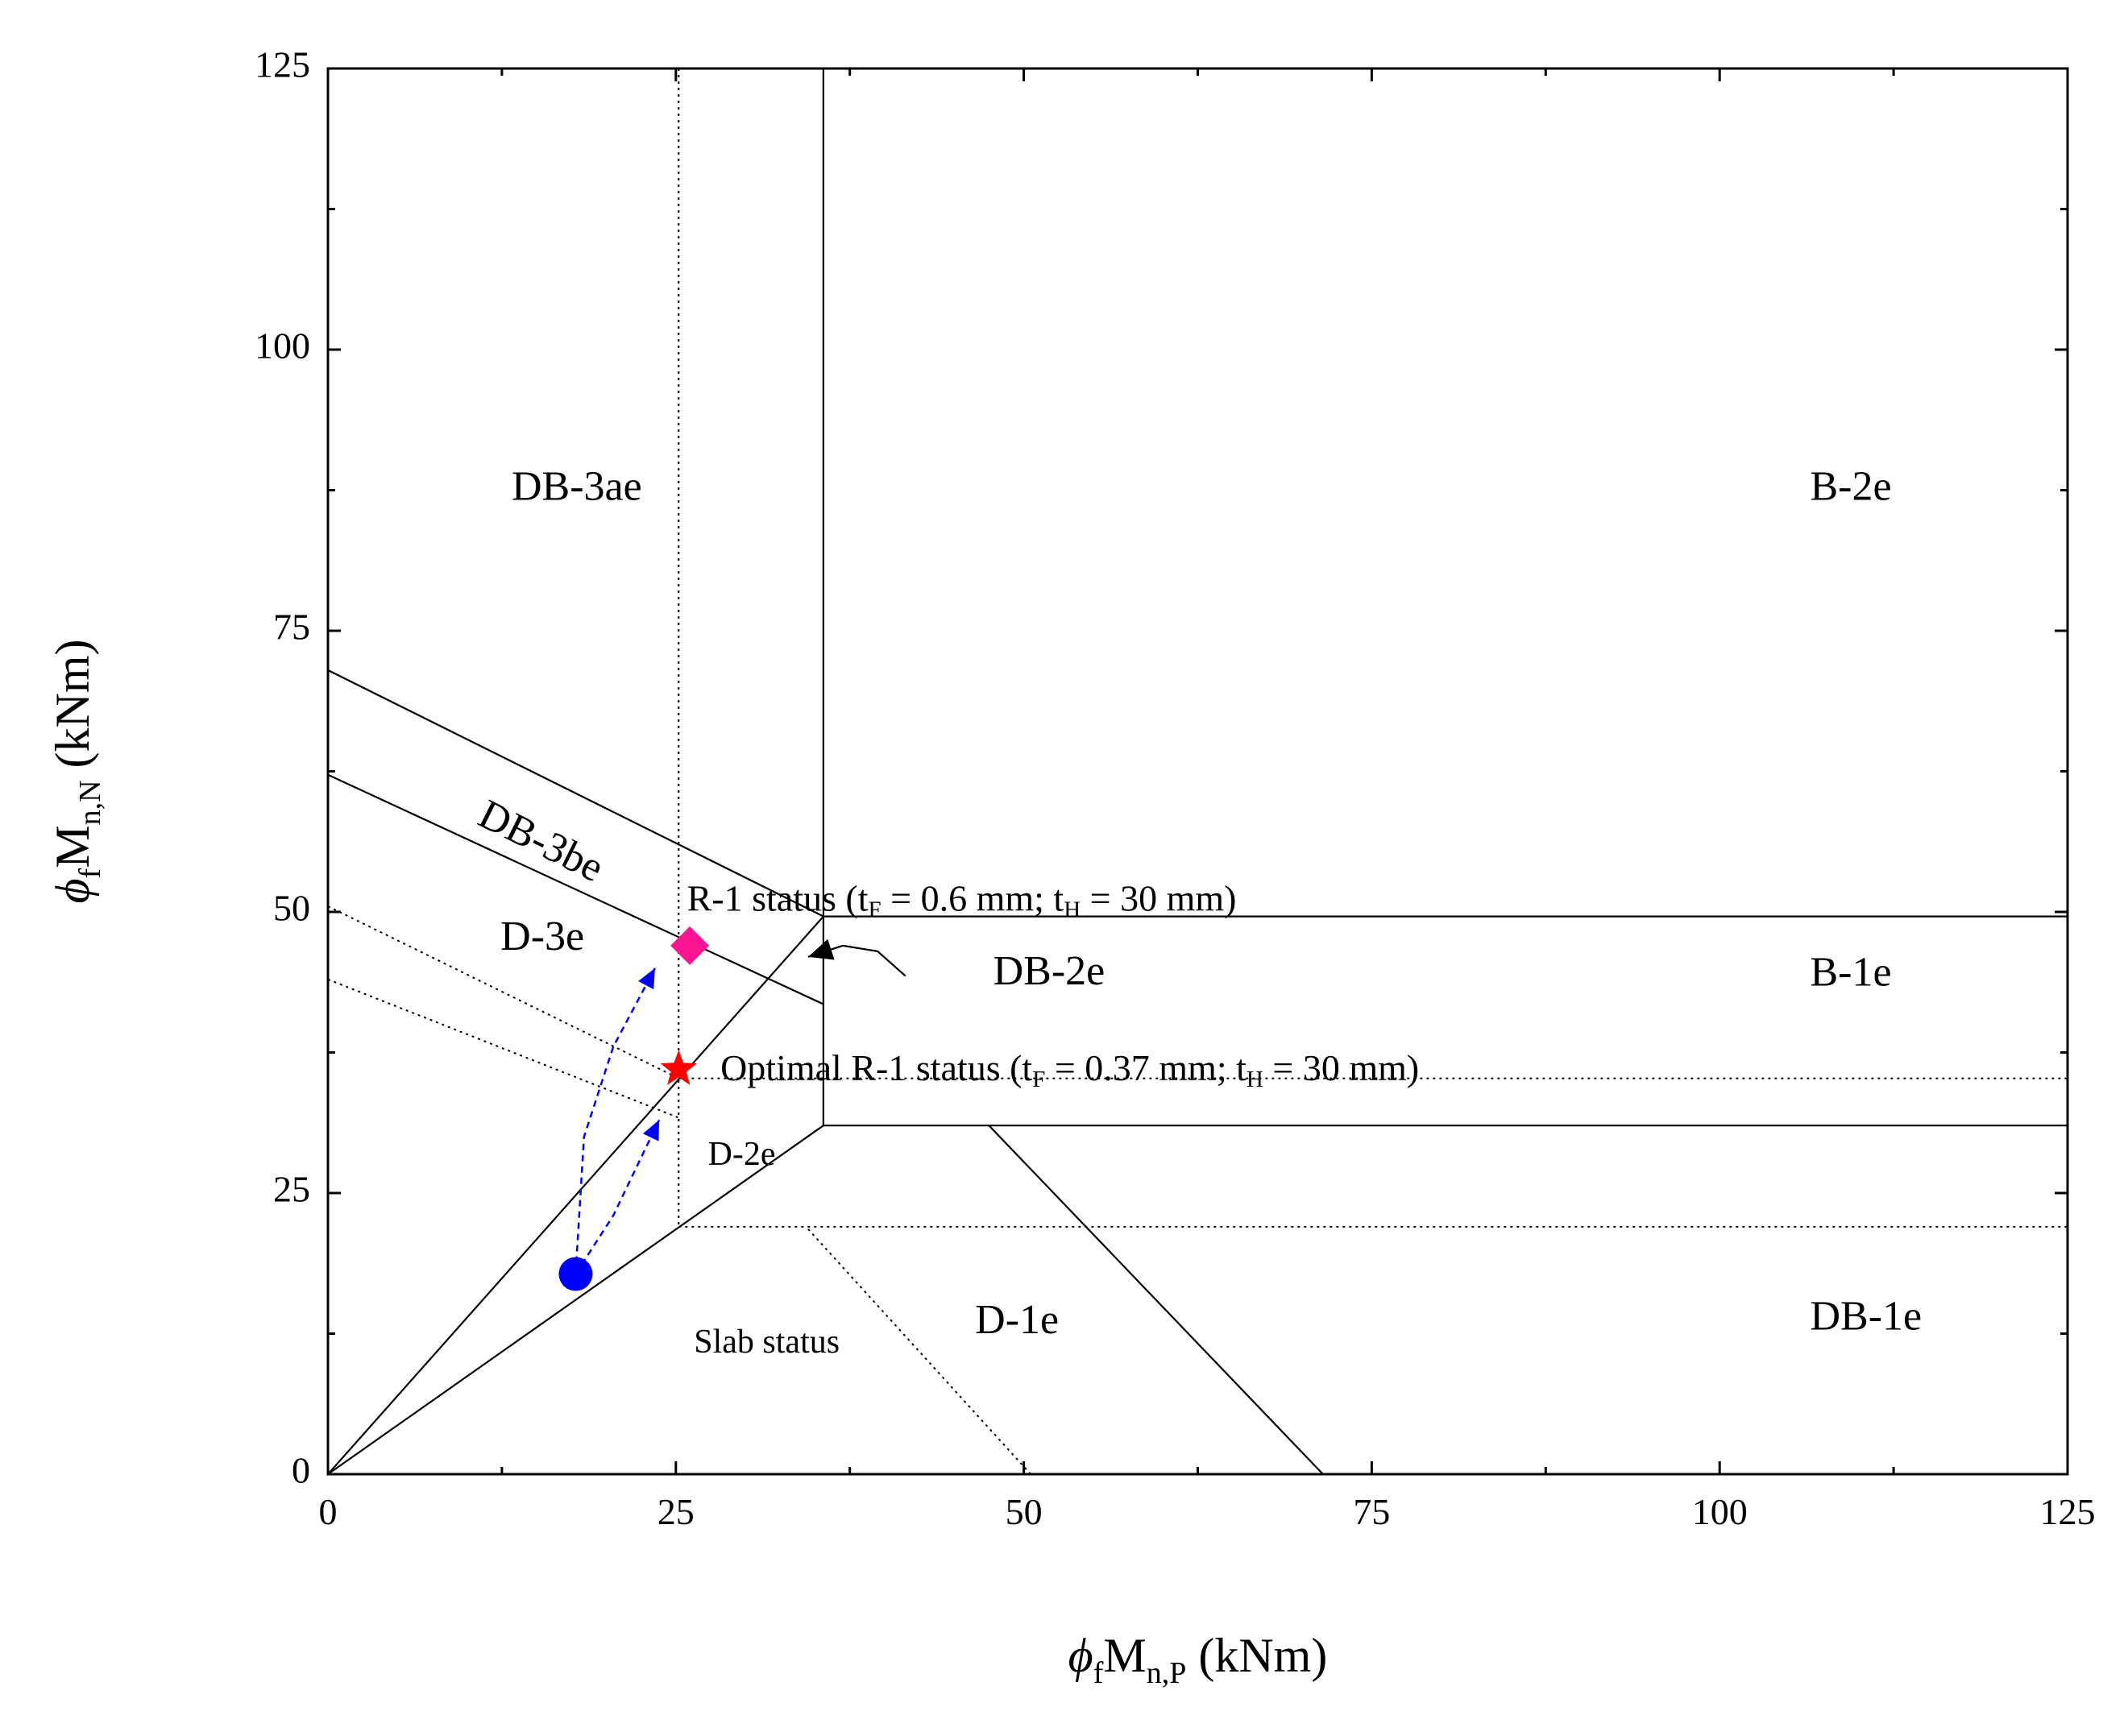 The width and height of the screenshot is (2128, 1736). What do you see at coordinates (1371, 1512) in the screenshot?
I see `x-tick-label: 75` at bounding box center [1371, 1512].